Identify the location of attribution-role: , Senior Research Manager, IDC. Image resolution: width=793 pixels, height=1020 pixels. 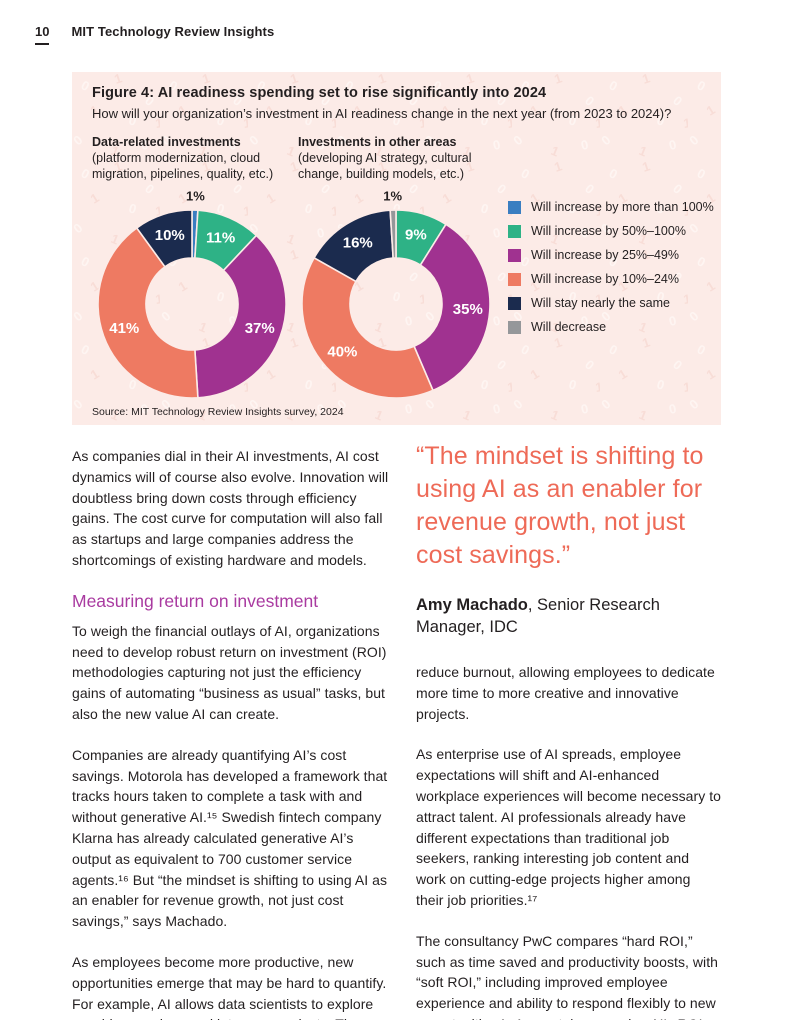
(538, 616).